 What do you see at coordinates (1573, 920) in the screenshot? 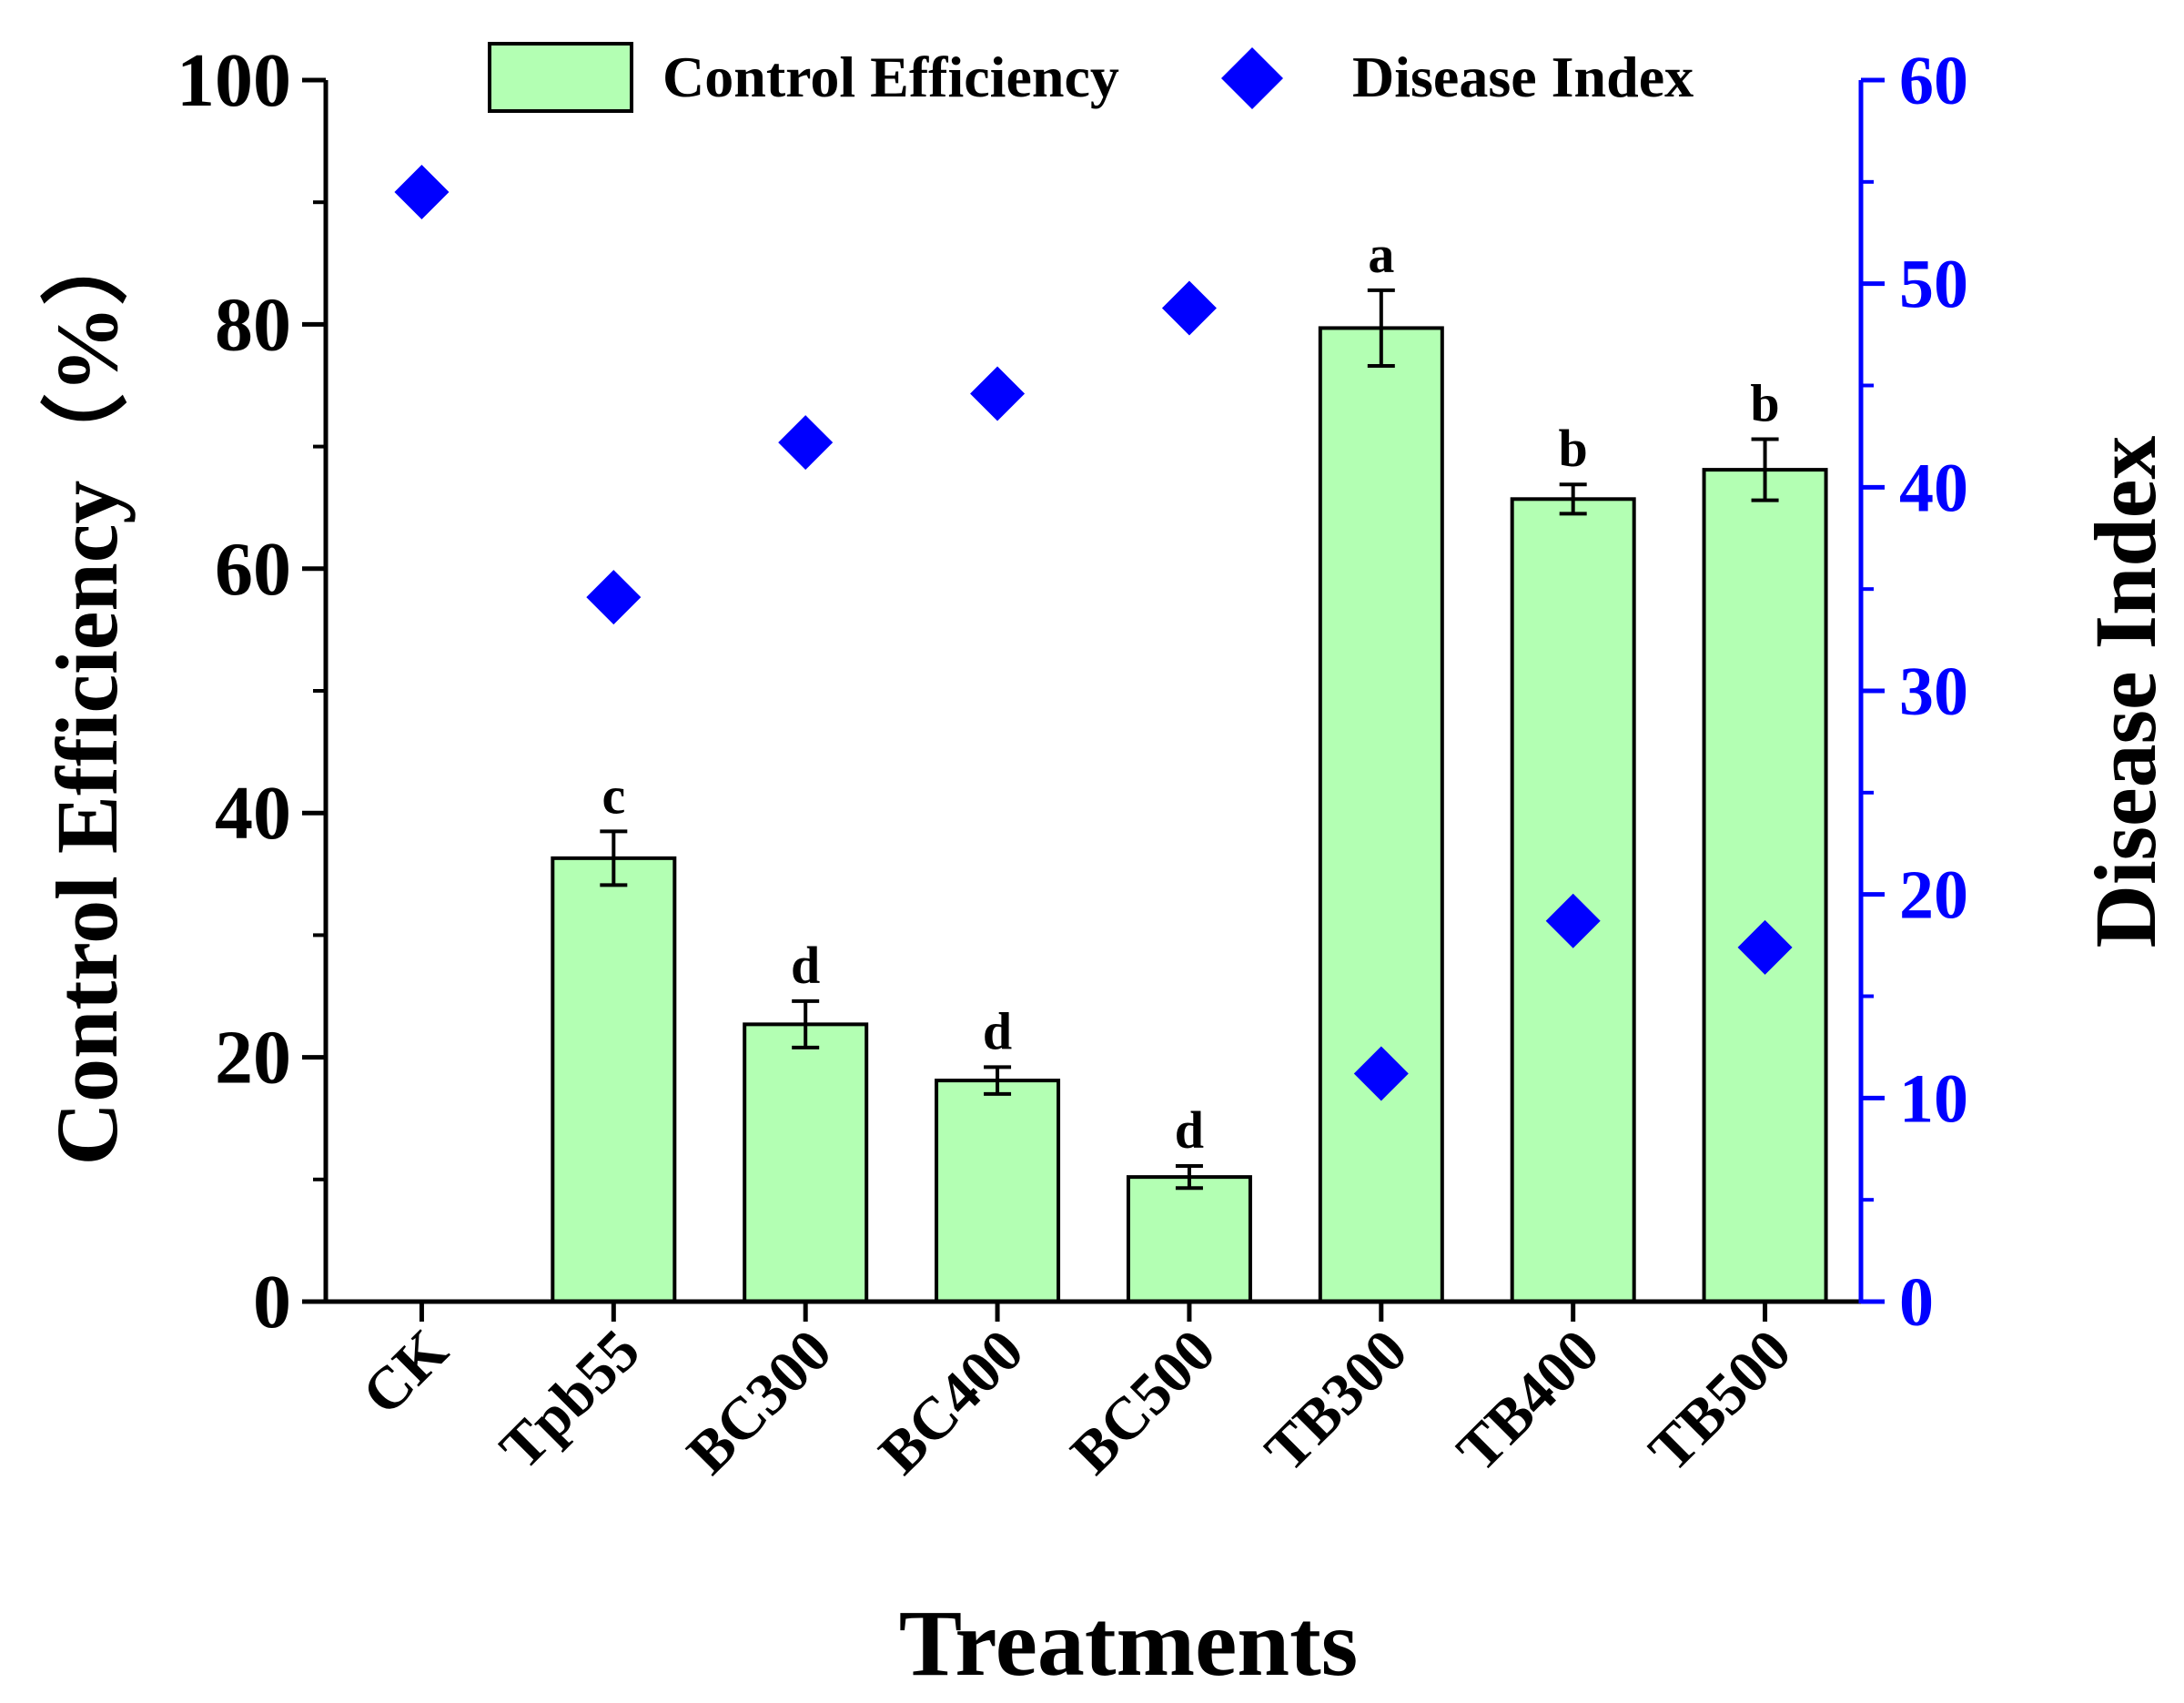
I see `disease-index-point-TB400` at bounding box center [1573, 920].